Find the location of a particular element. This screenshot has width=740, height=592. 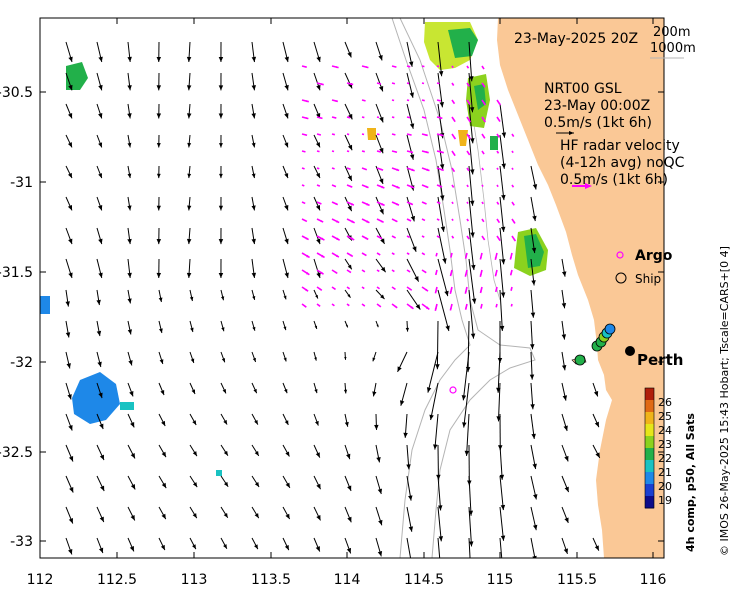

x-tick-label: 112.5 is located at coordinates (117, 580).